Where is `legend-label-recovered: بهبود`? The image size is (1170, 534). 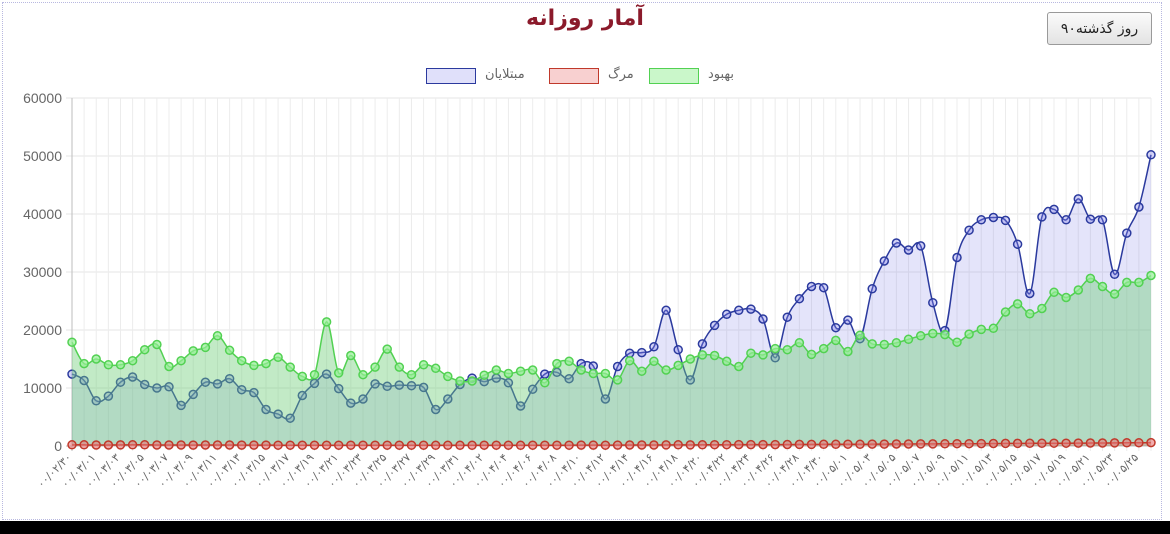 legend-label-recovered: بهبود is located at coordinates (721, 74).